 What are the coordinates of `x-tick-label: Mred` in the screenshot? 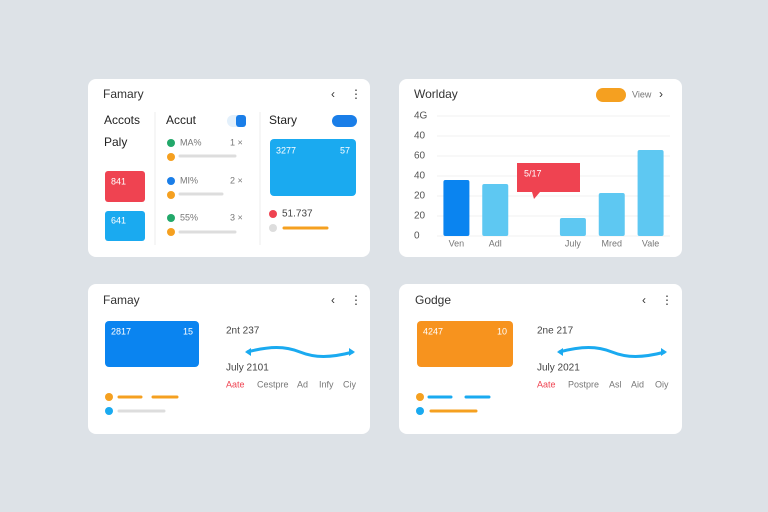 It's located at (611, 243).